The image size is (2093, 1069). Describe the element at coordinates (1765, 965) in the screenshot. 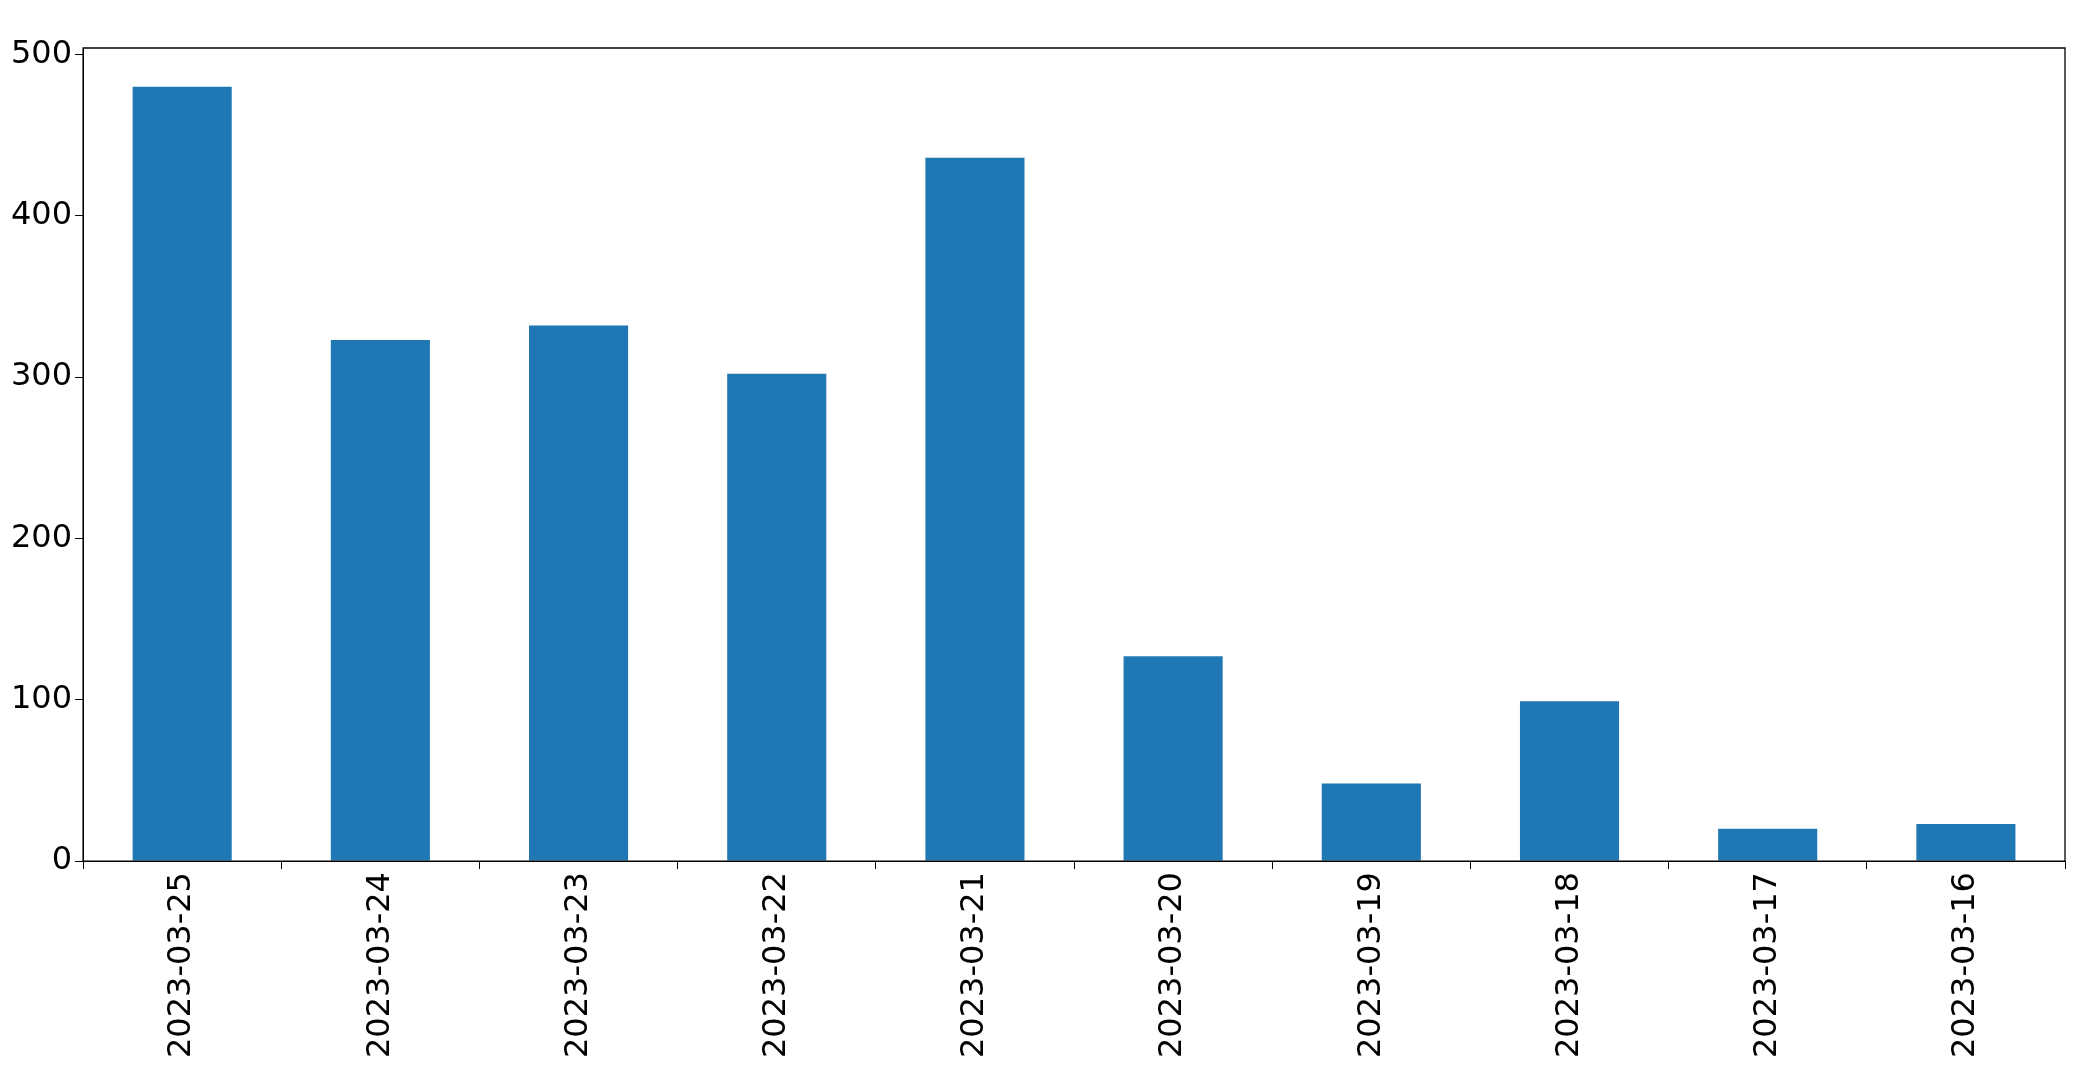

I see `x-tick-label: 2023-03-17` at that location.